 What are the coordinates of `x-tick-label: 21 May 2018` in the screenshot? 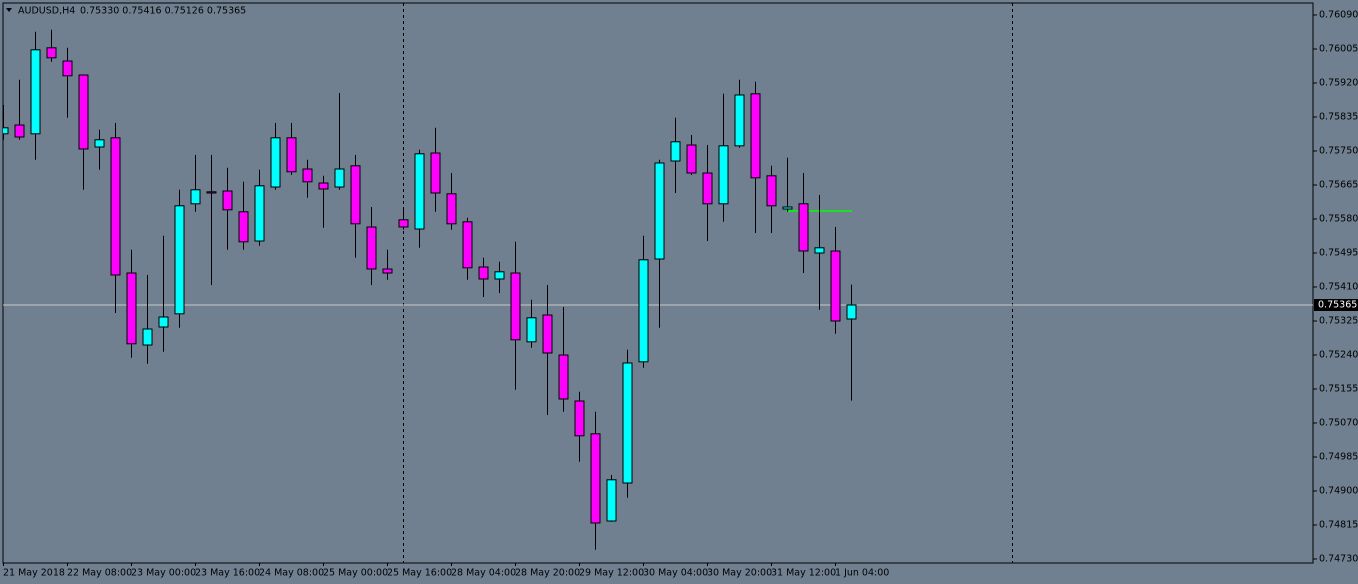 It's located at (34, 573).